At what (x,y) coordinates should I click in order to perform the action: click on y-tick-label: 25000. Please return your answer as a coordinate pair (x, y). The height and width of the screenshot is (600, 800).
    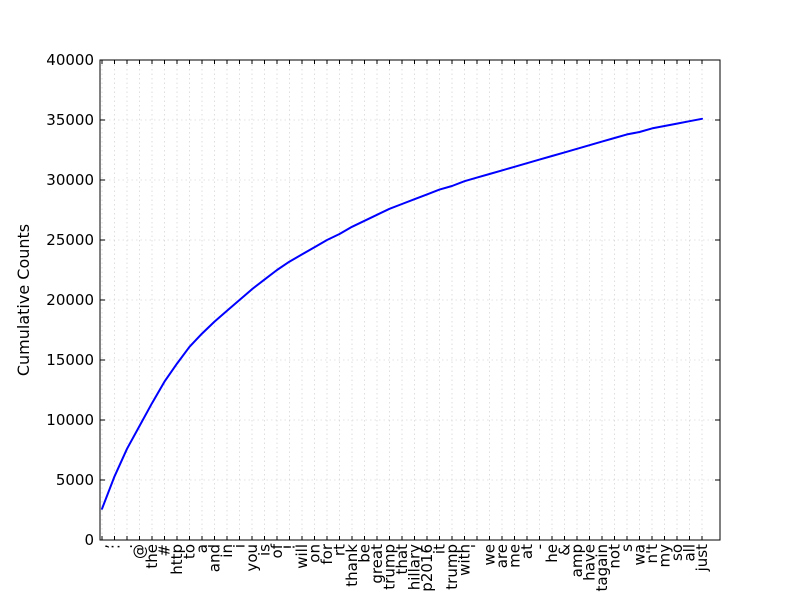
    Looking at the image, I should click on (70, 240).